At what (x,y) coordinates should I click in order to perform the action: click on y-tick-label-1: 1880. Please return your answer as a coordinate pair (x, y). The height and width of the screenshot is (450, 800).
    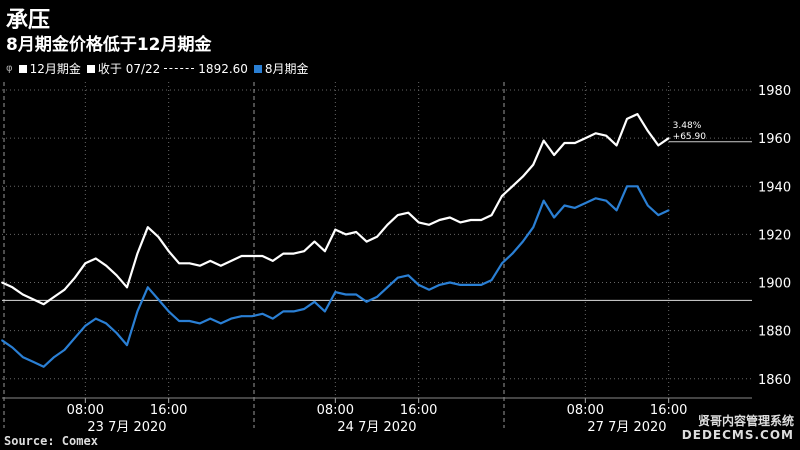
    Looking at the image, I should click on (774, 332).